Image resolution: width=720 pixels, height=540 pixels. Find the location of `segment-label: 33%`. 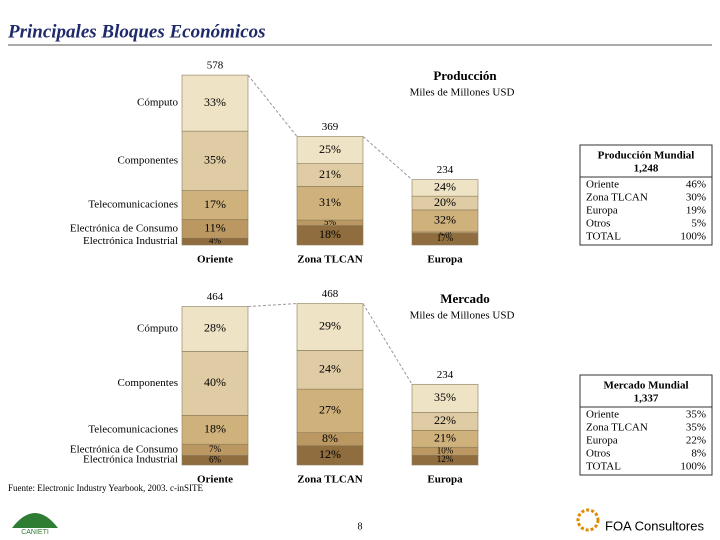

segment-label: 33% is located at coordinates (215, 102).